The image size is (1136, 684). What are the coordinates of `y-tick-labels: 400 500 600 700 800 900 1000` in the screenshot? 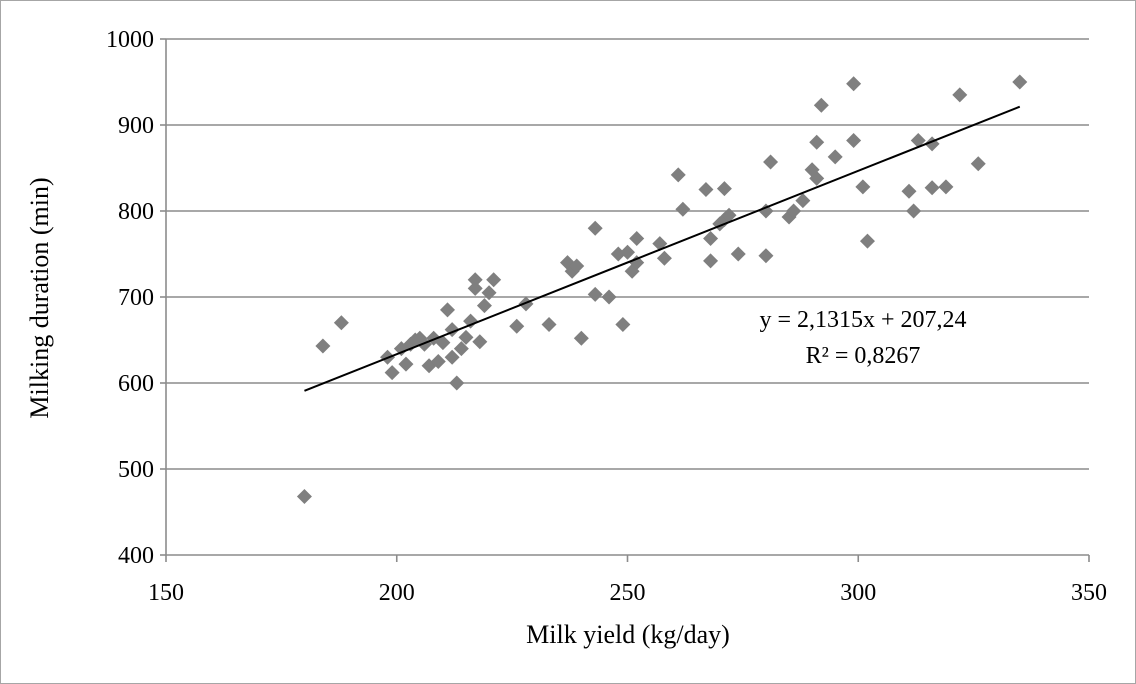 It's located at (130, 298).